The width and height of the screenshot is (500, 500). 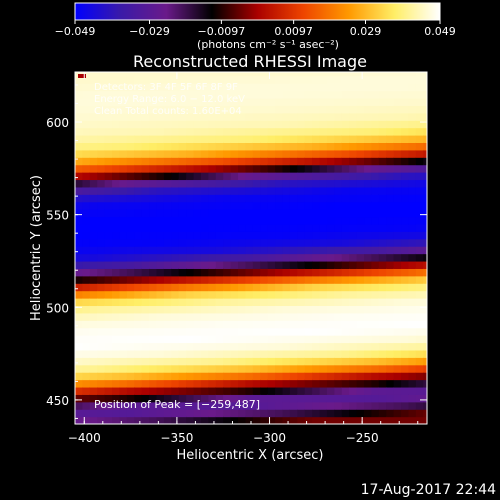 What do you see at coordinates (166, 87) in the screenshot?
I see `info-line: Detectors: 3F 4F 5F 6F 8F 9F` at bounding box center [166, 87].